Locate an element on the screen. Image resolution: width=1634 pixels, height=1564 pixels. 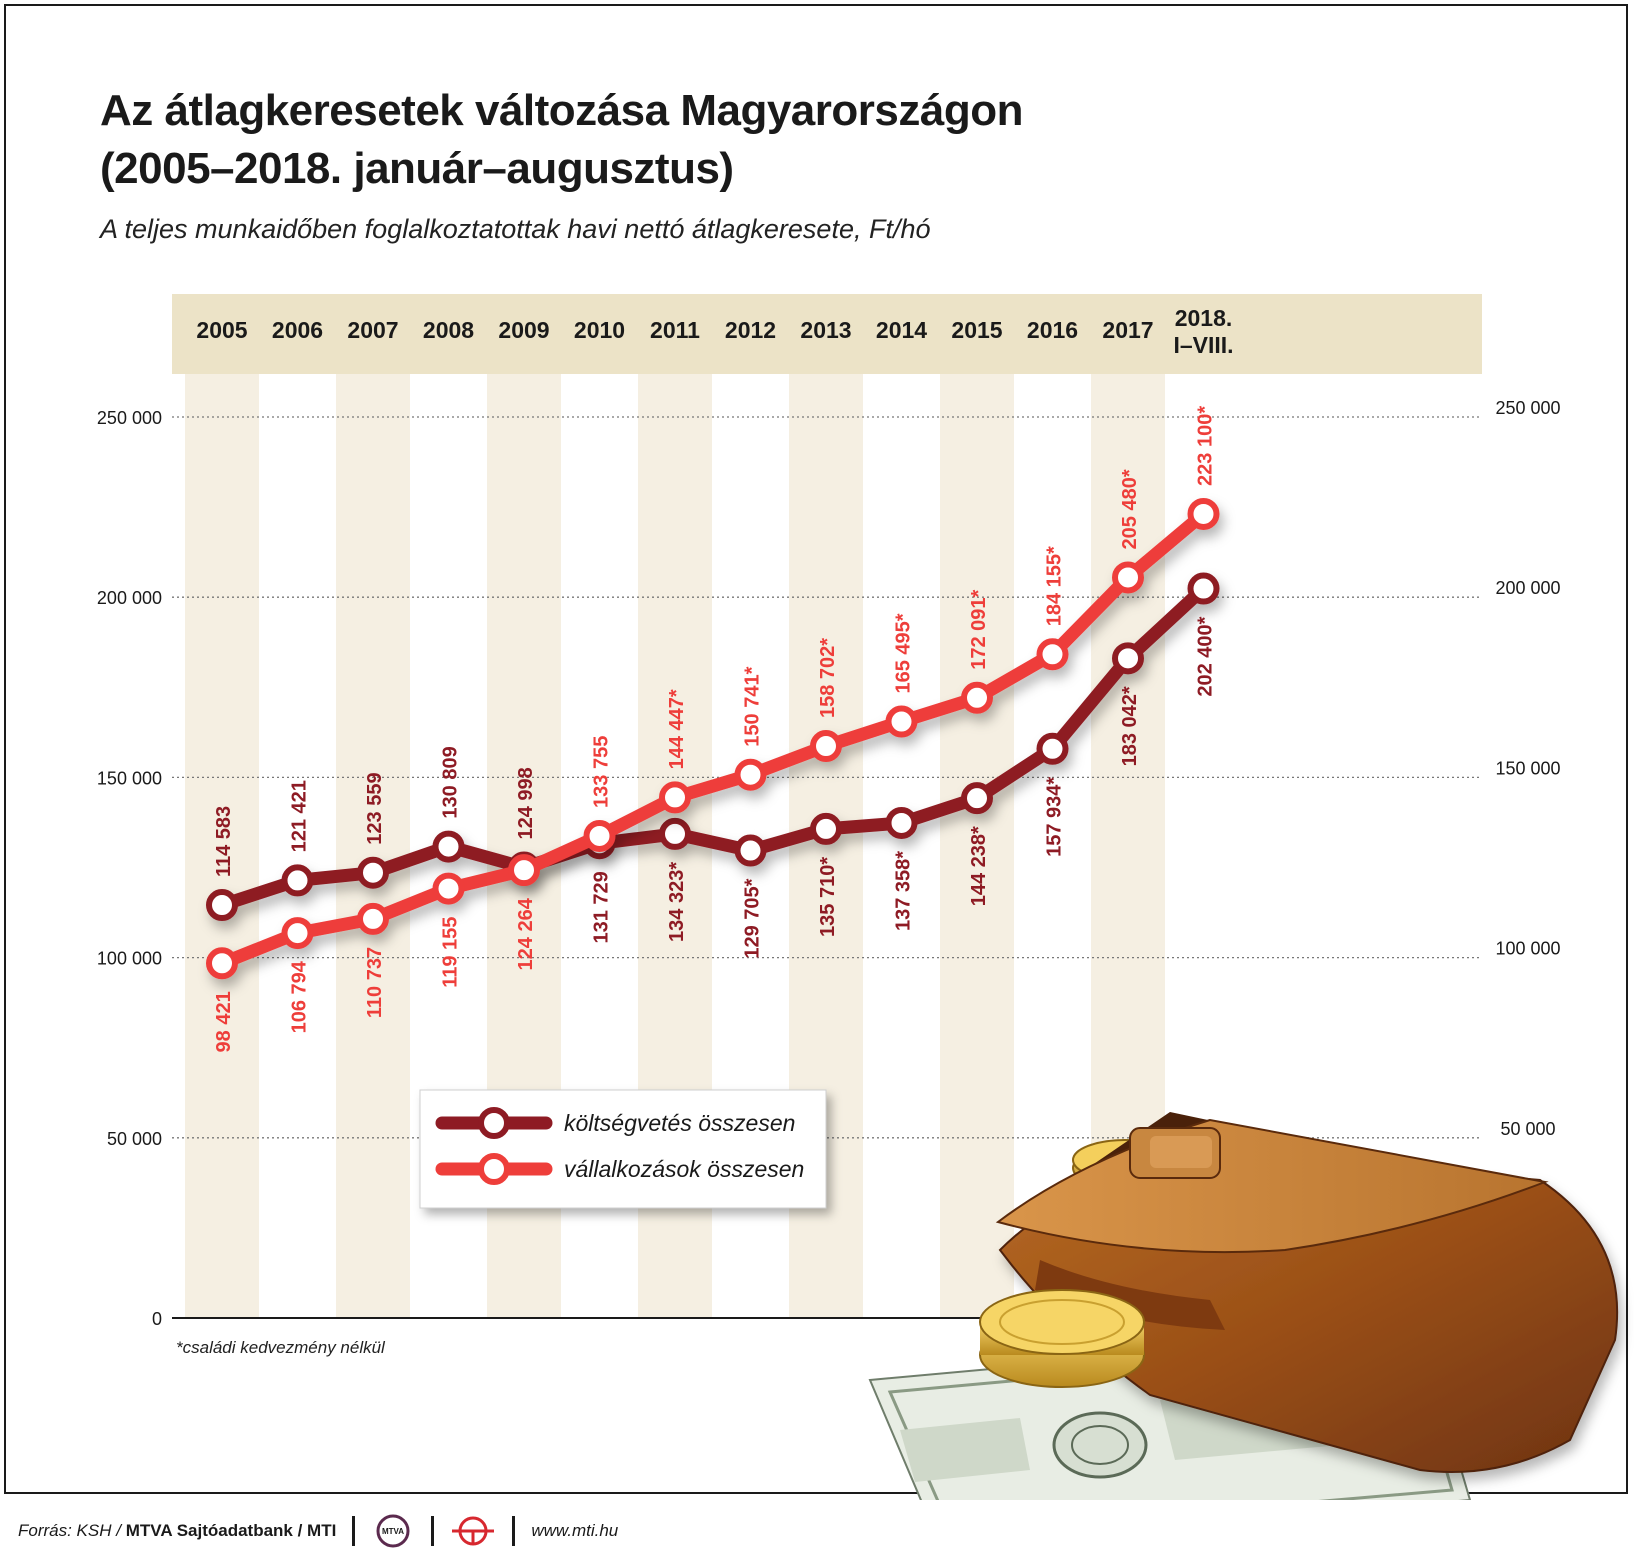
data-label: 172 091* is located at coordinates (979, 629).